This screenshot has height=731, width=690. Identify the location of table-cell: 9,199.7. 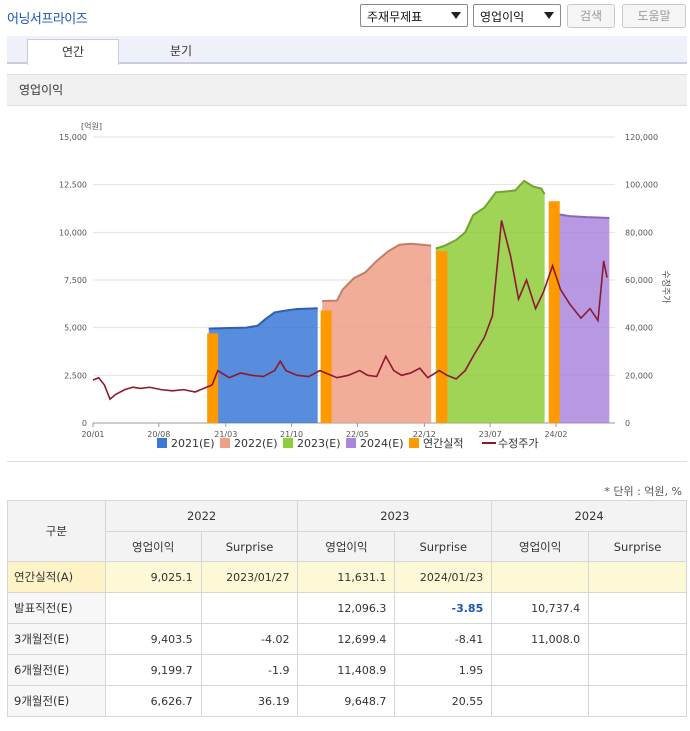
(153, 670).